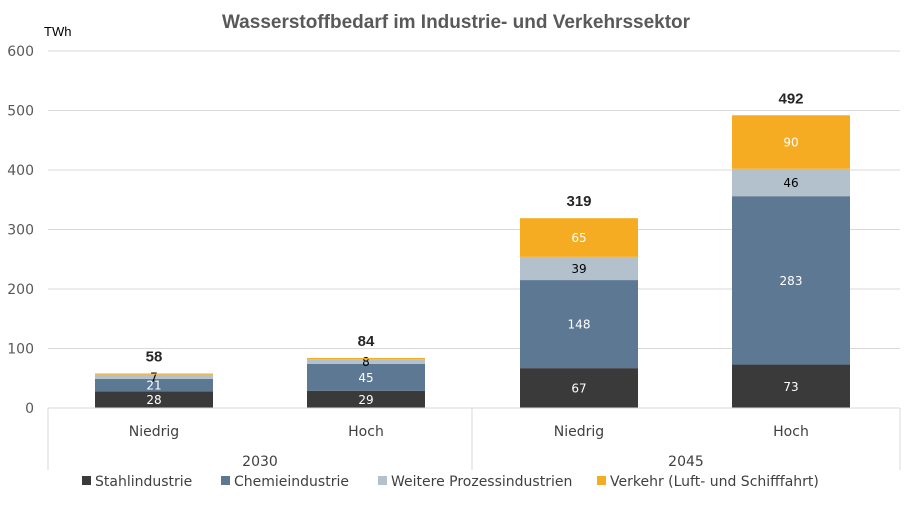 The image size is (912, 513). Describe the element at coordinates (260, 462) in the screenshot. I see `x-group-label: 2030` at that location.